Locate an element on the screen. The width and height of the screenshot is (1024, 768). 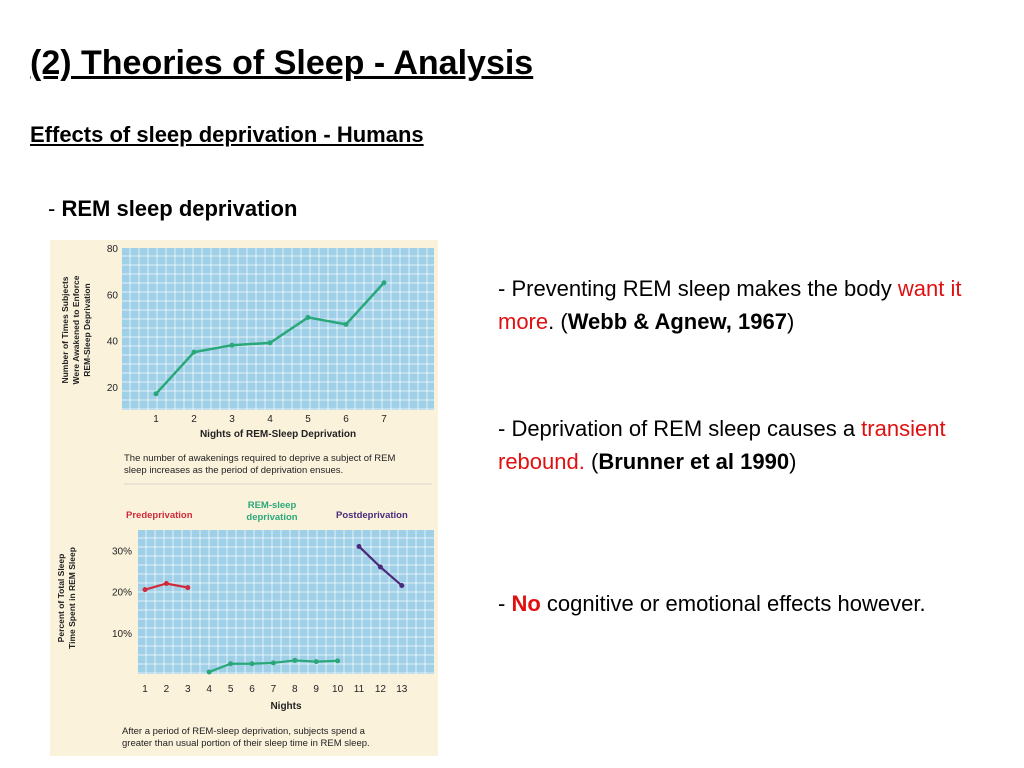
chart1-ytick: 80 is located at coordinates (113, 249).